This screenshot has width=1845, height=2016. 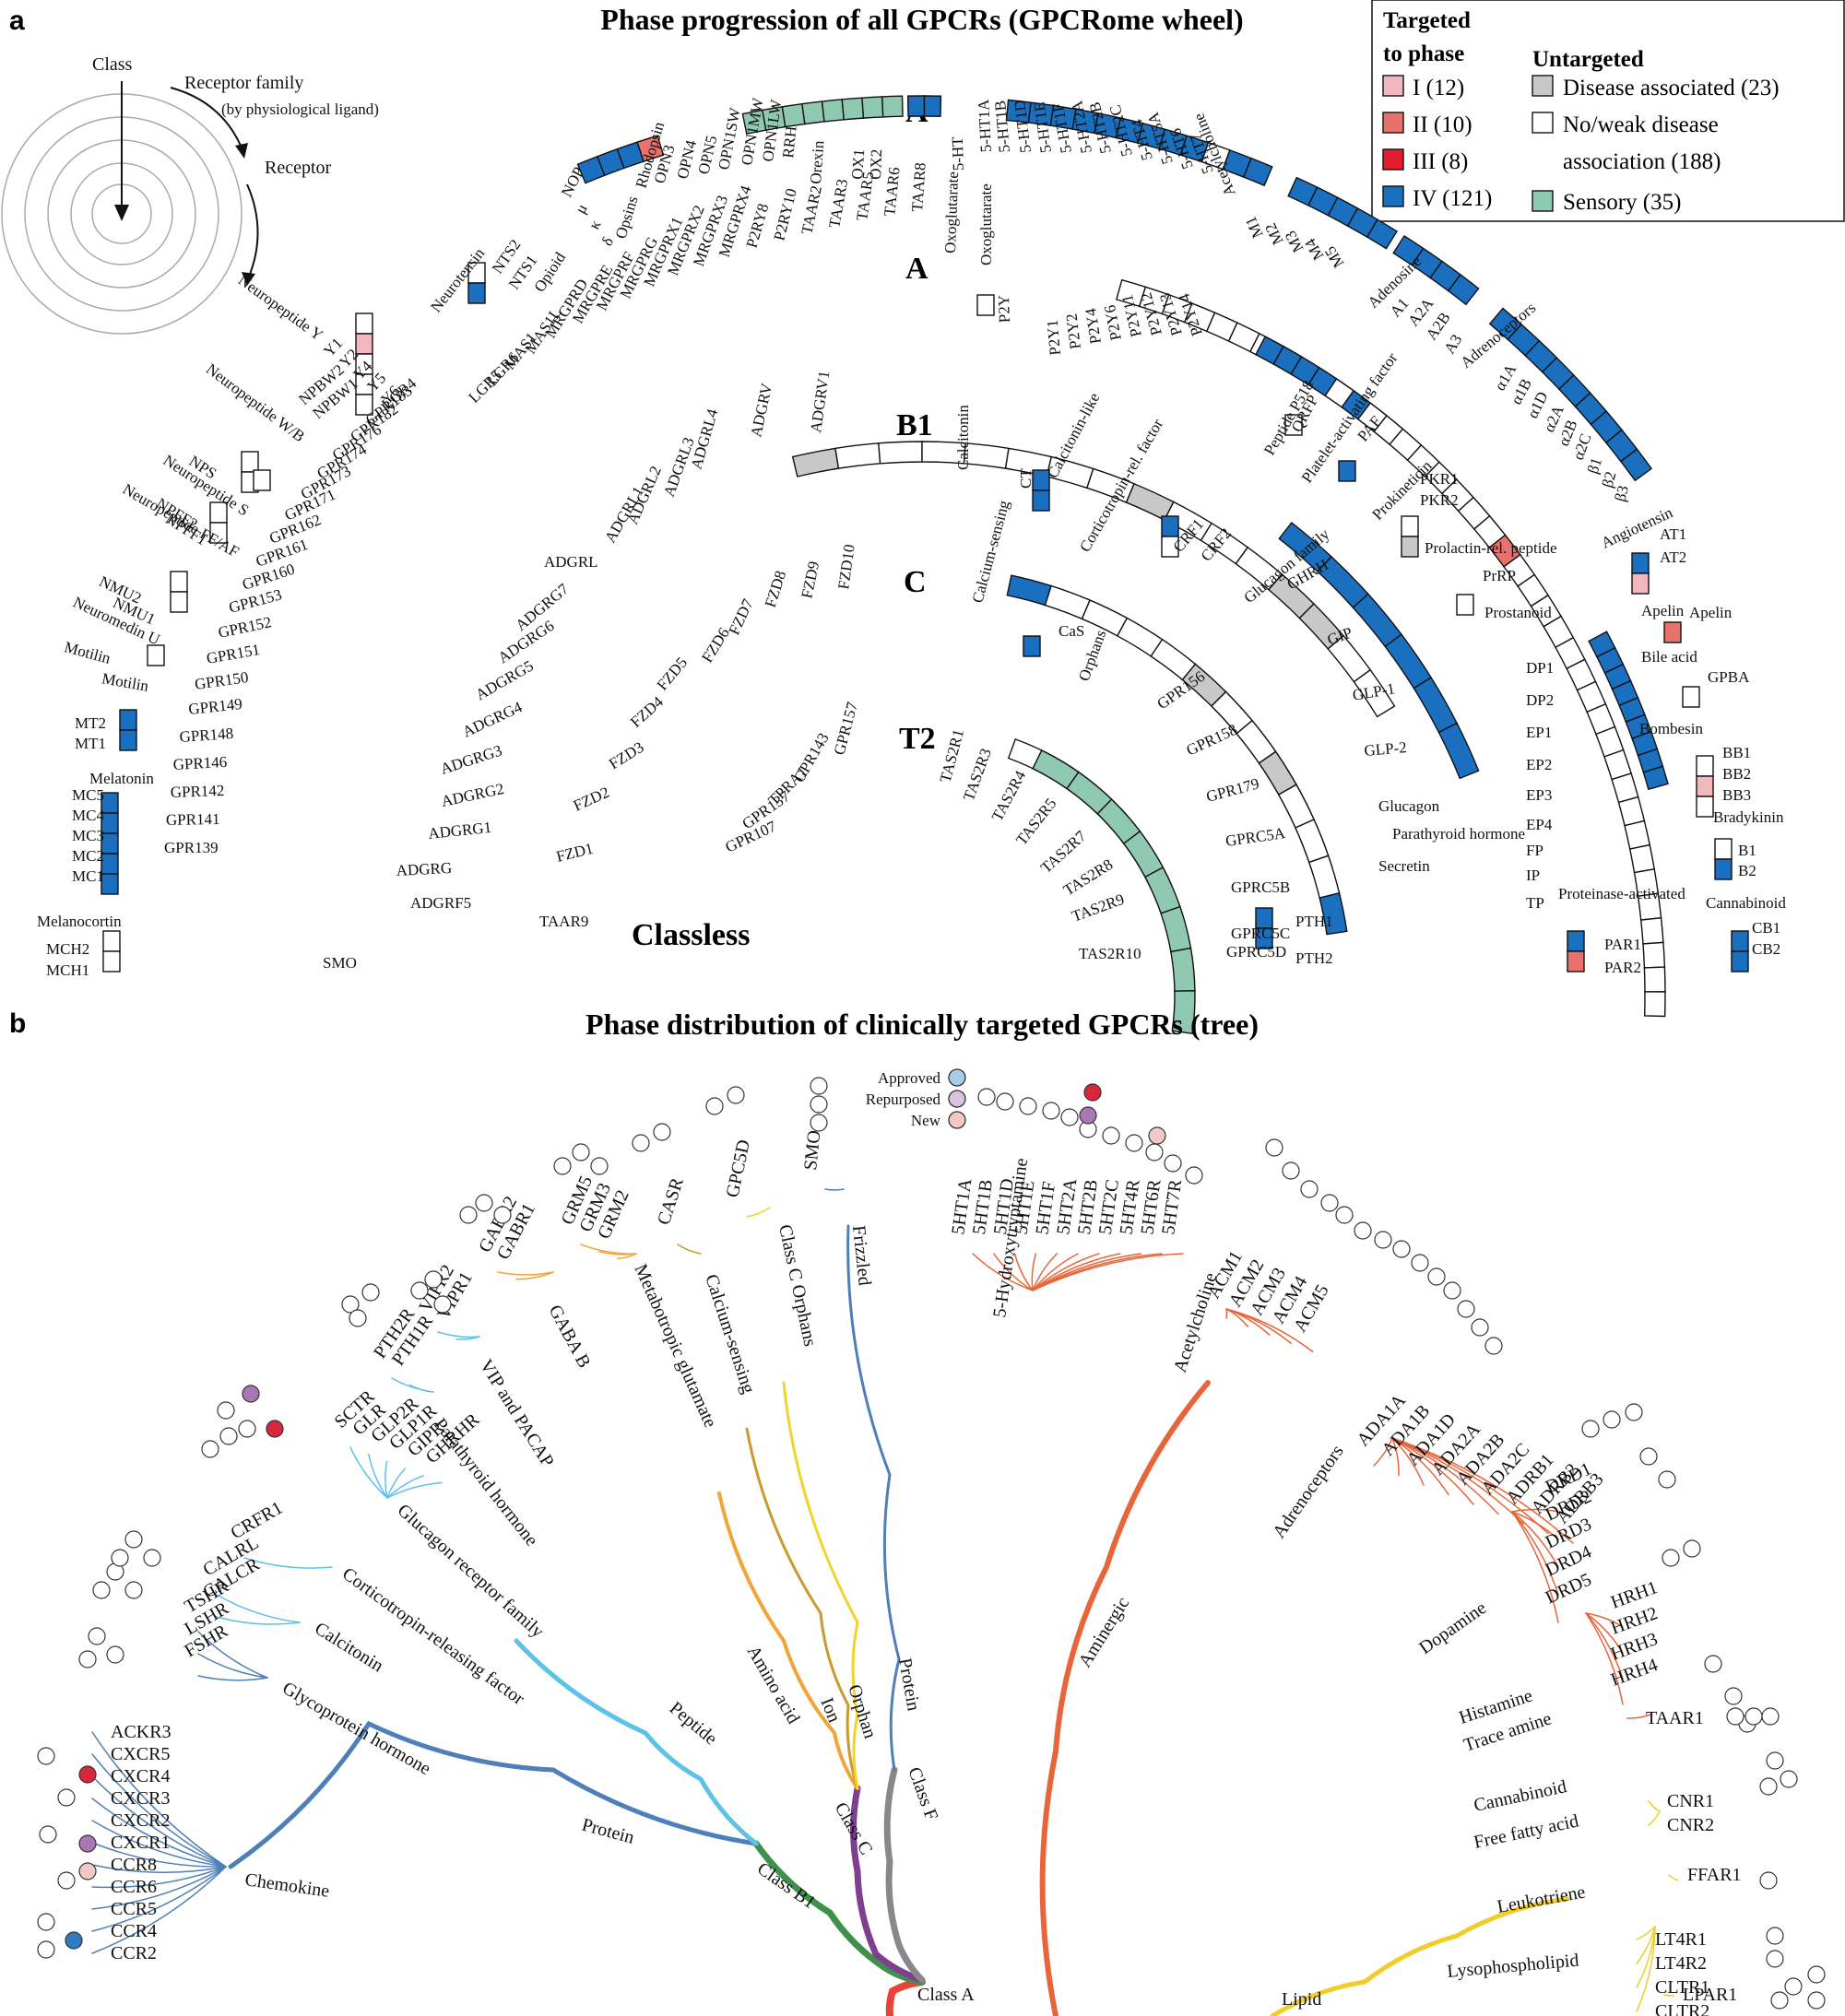 What do you see at coordinates (470, 759) in the screenshot?
I see `receptor-label: ADGRG3` at bounding box center [470, 759].